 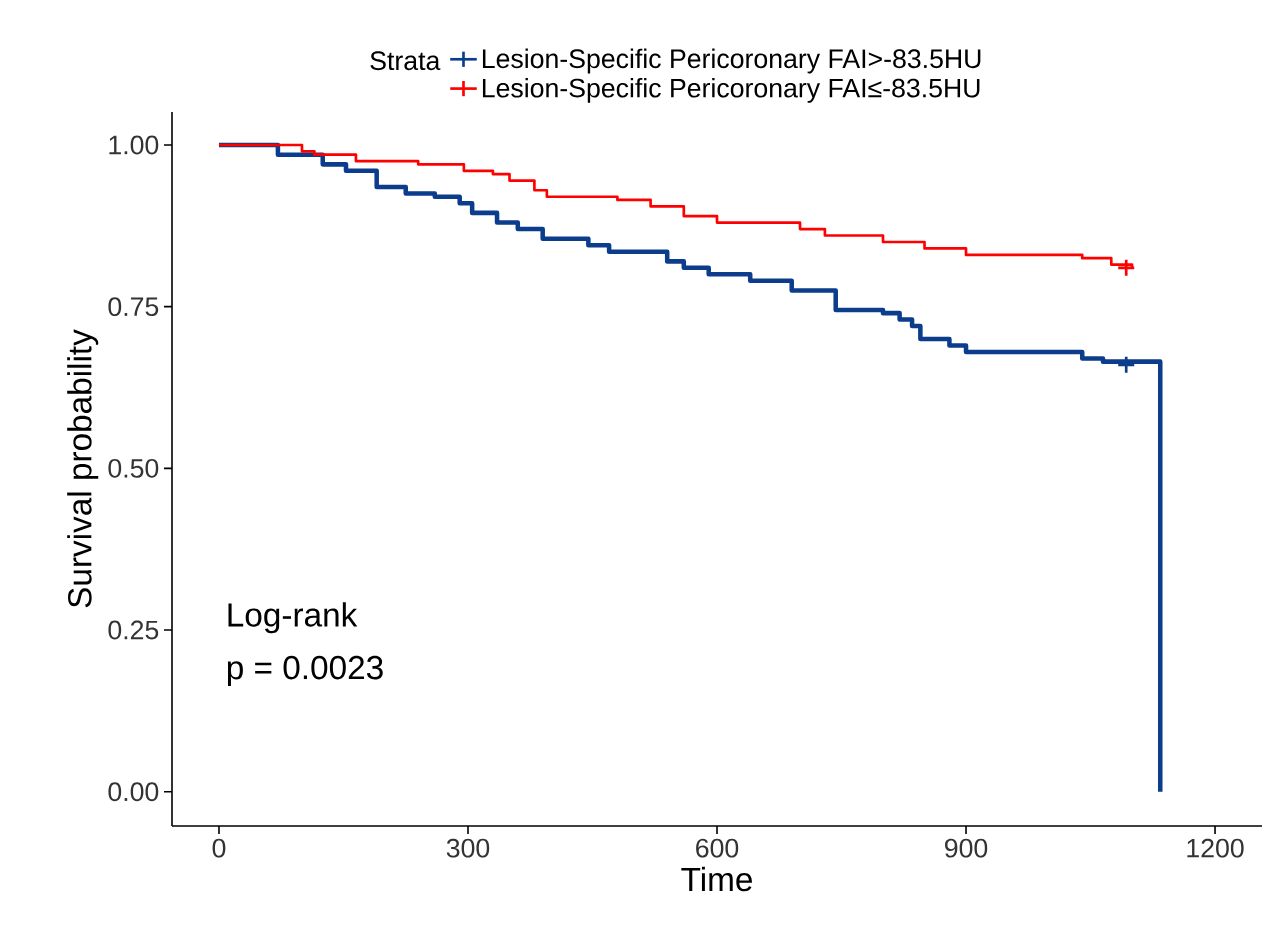 What do you see at coordinates (83, 468) in the screenshot?
I see `y-axis-title: Survival probability` at bounding box center [83, 468].